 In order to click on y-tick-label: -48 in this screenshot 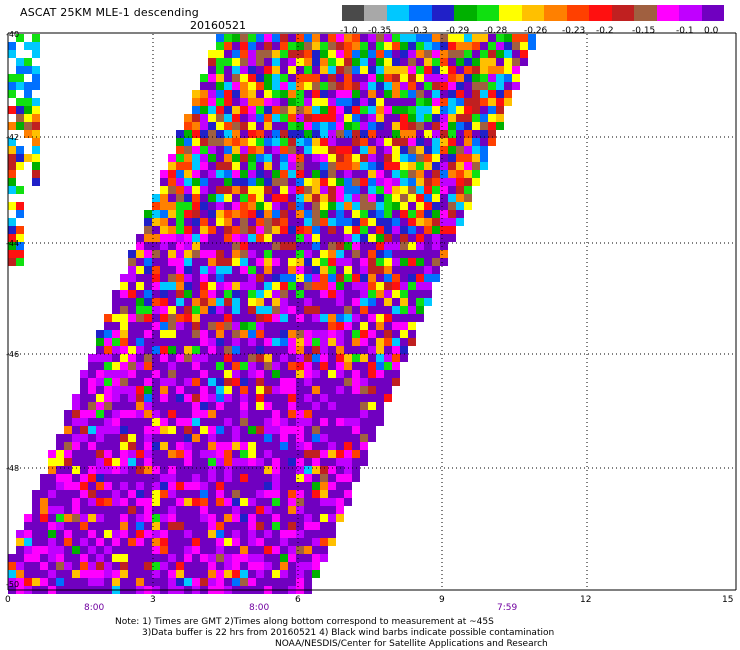, I will do `click(12, 468)`.